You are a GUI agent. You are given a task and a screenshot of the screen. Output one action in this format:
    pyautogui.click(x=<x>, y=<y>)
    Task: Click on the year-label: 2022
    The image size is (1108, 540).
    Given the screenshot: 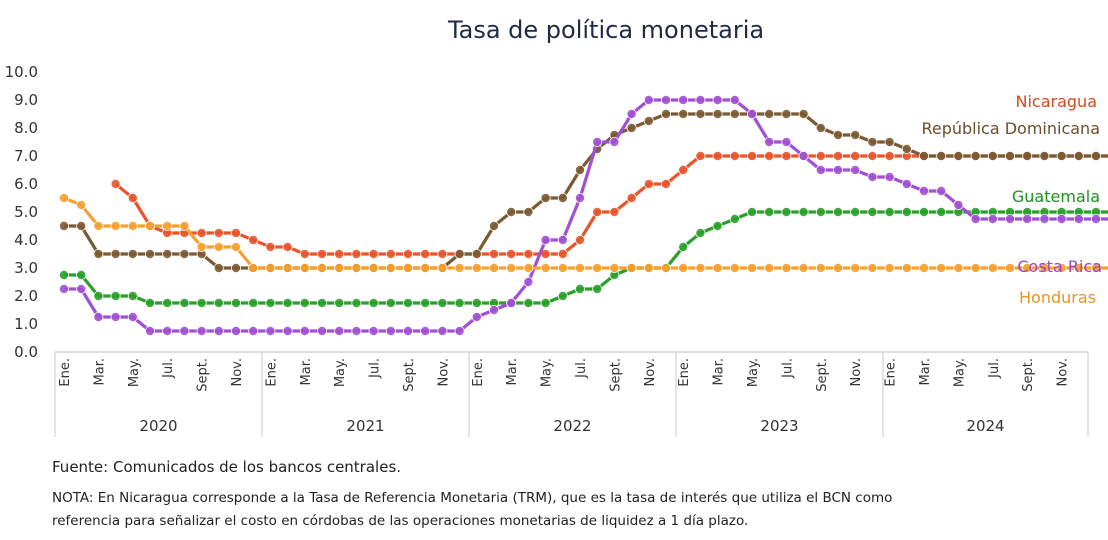 What is the action you would take?
    pyautogui.click(x=572, y=426)
    